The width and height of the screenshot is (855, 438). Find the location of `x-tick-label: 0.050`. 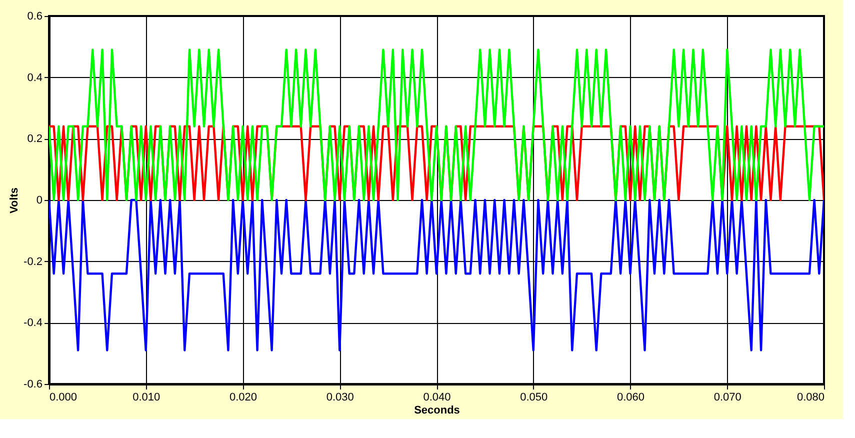

x-tick-label: 0.050 is located at coordinates (534, 398).